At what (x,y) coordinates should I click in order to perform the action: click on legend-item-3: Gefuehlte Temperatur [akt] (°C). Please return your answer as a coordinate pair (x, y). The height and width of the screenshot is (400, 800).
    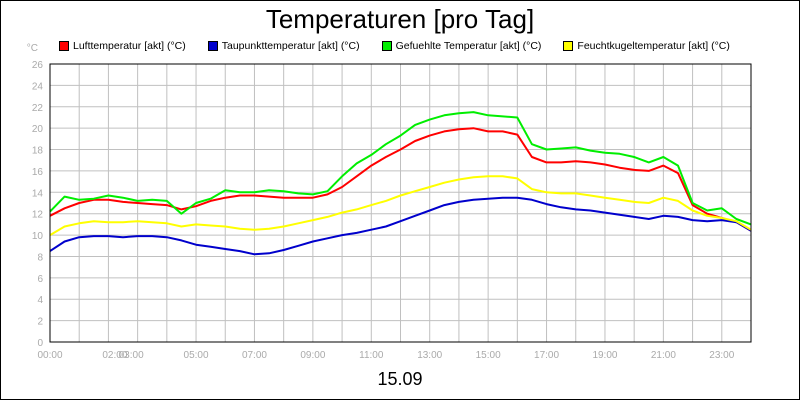
    Looking at the image, I should click on (461, 46).